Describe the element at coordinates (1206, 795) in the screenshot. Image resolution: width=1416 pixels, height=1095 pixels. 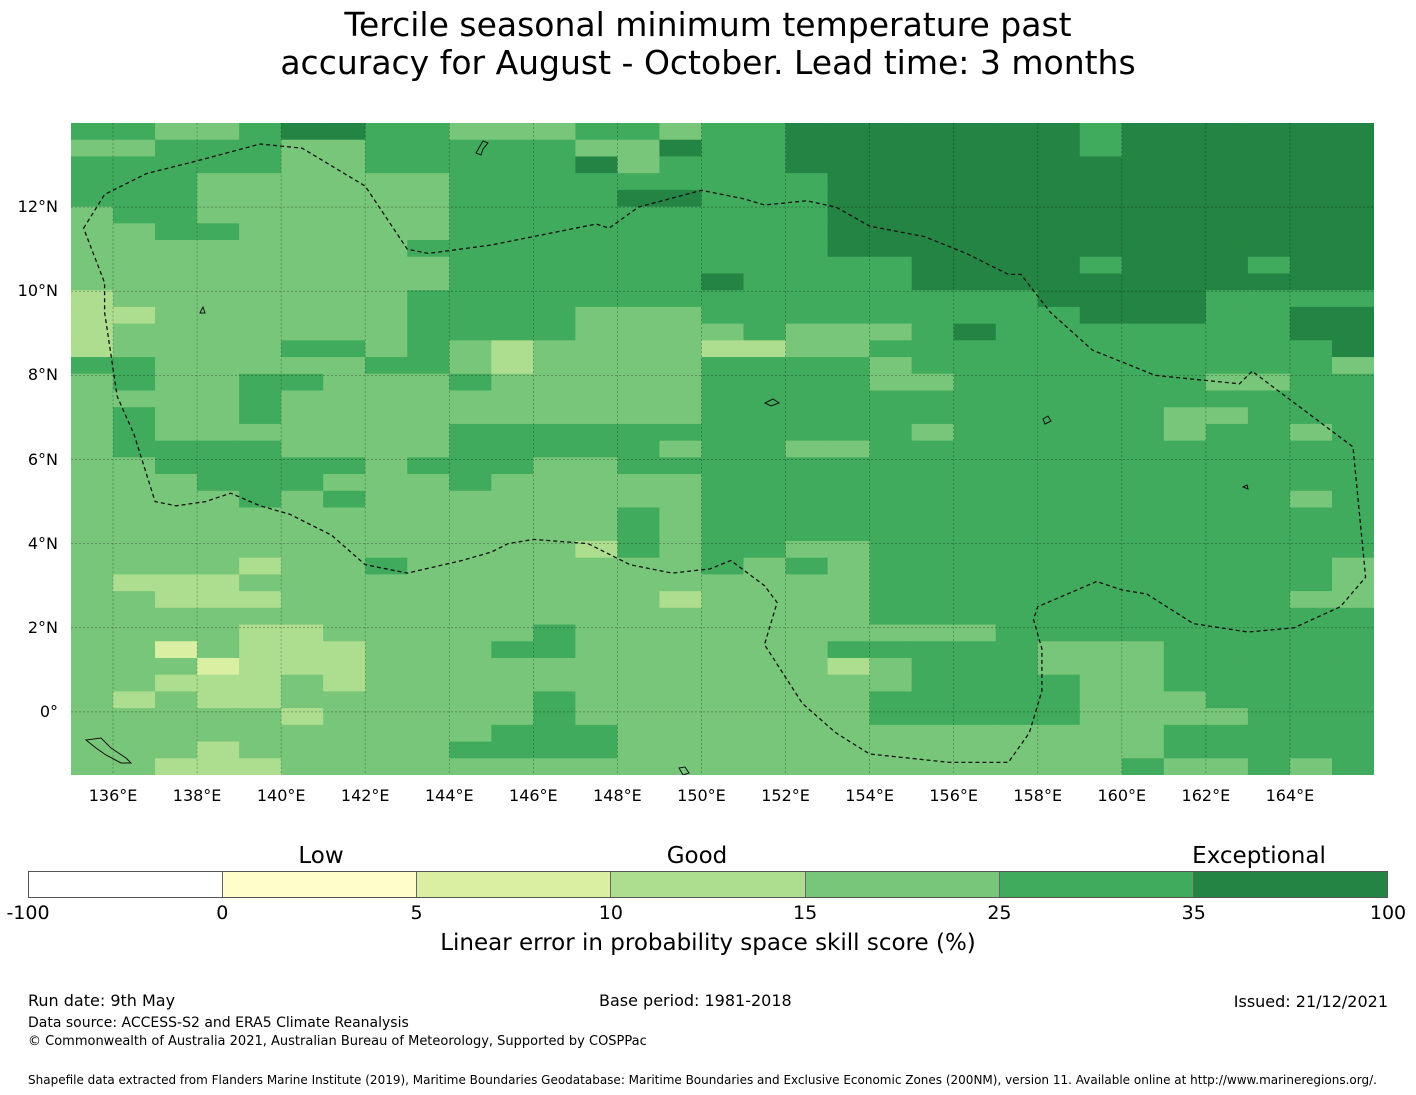
I see `longitude-tick: 162°E` at that location.